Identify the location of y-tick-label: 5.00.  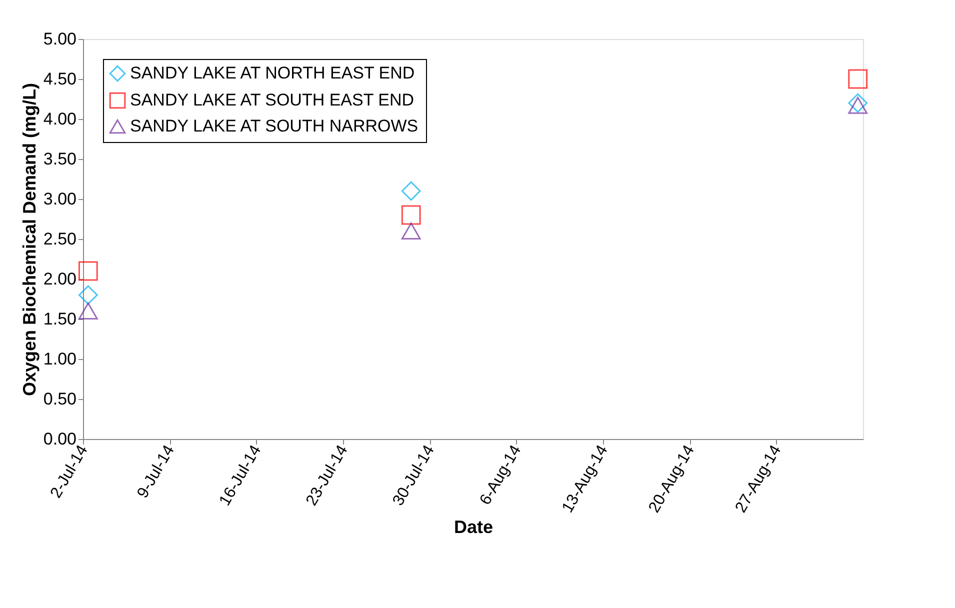
(59, 39).